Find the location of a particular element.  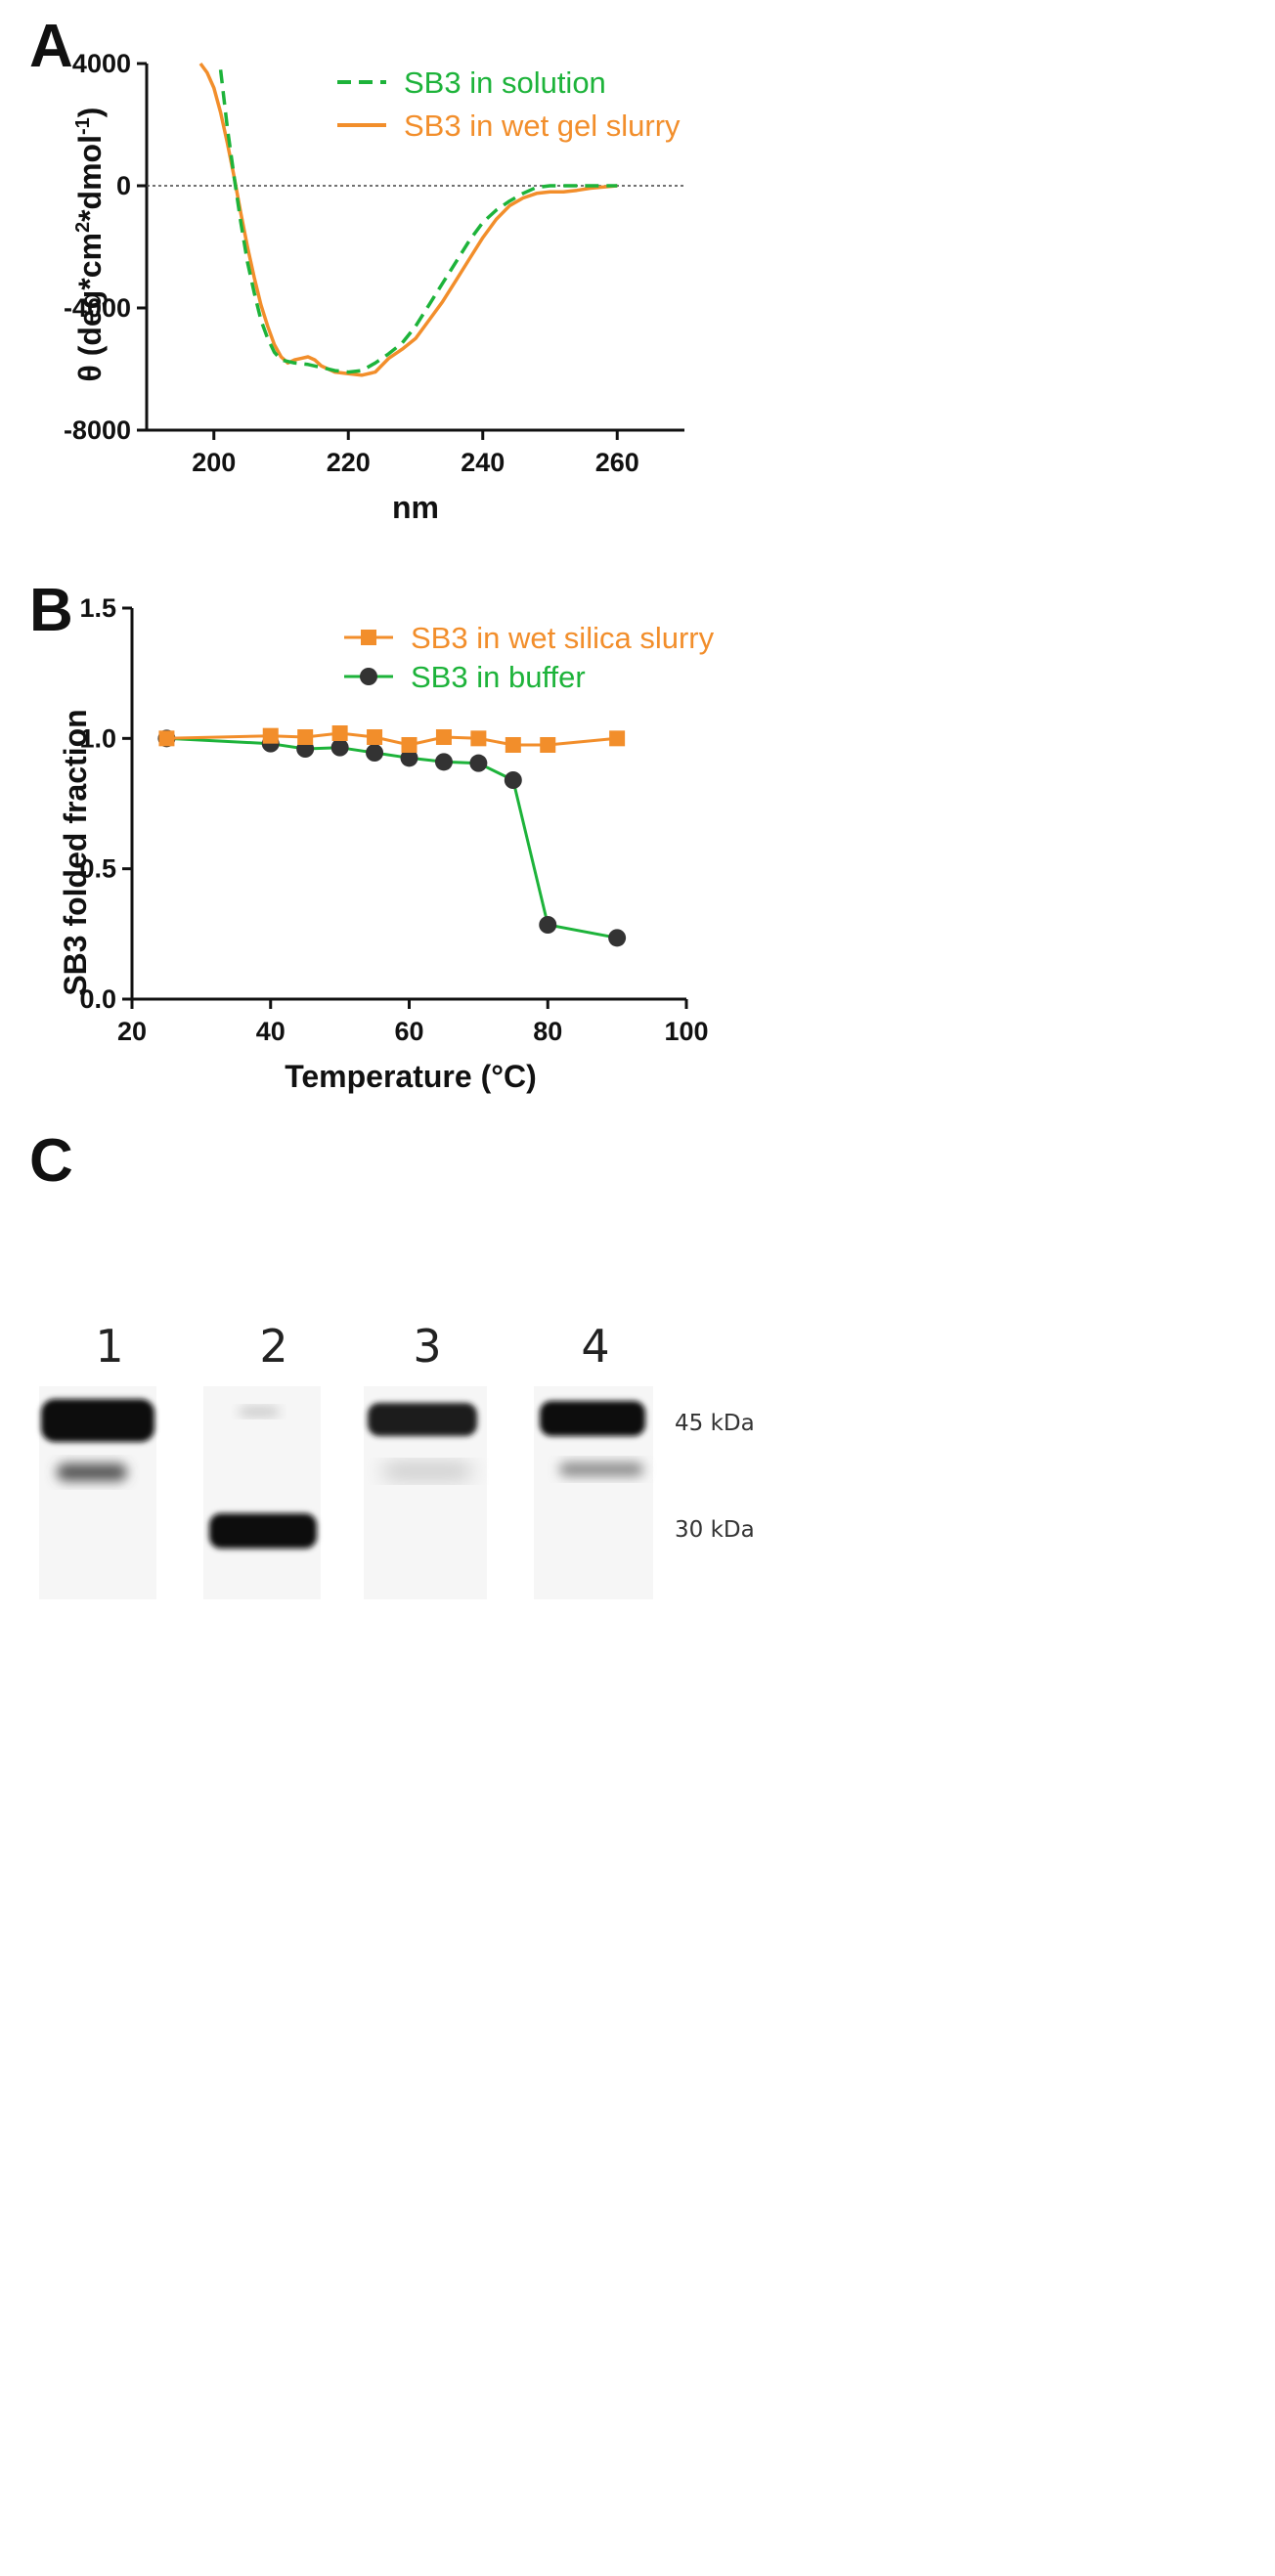

y-axis-title-open: (deg*cm is located at coordinates (90, 299).